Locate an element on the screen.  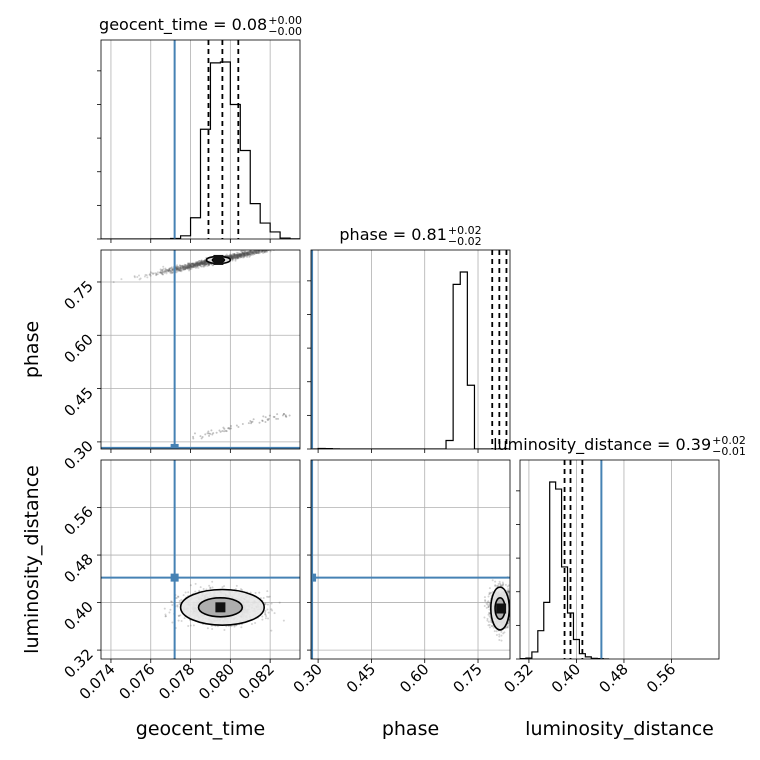
x-tick-label: 0.45 is located at coordinates (361, 678).